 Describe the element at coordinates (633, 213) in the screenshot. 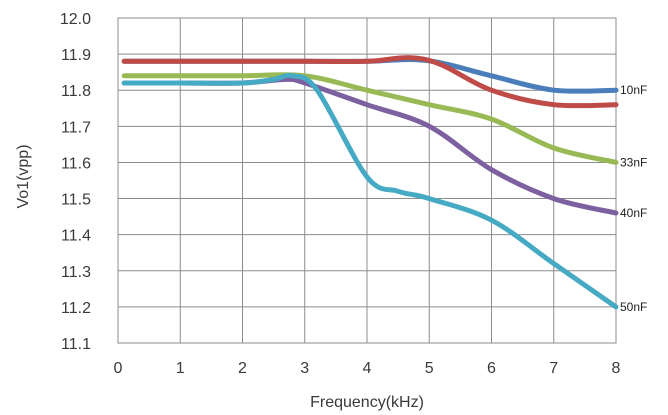

I see `series-label-40nf: 40nF` at that location.